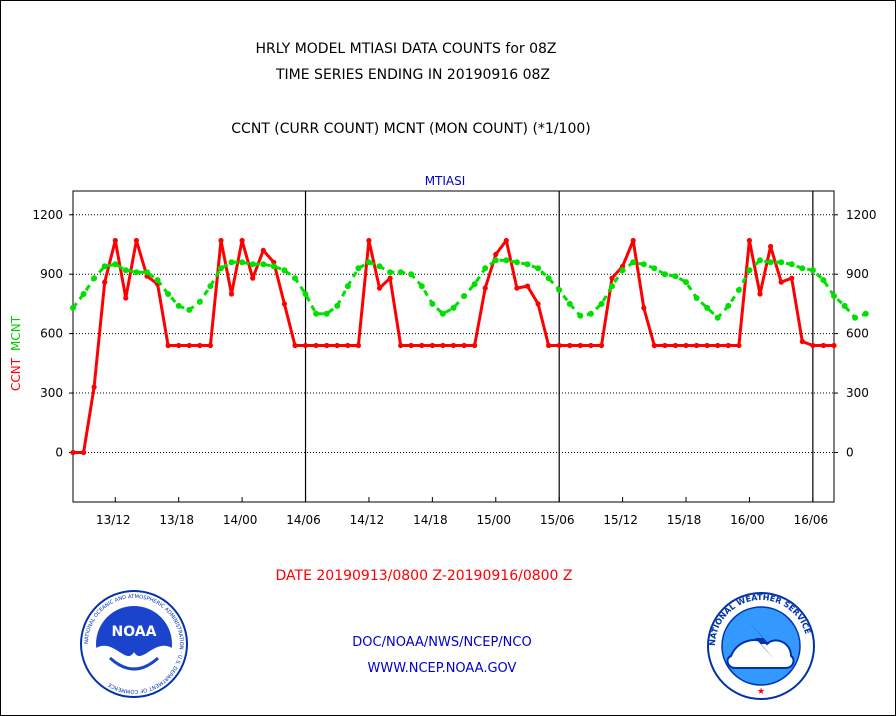 This screenshot has width=896, height=716. Describe the element at coordinates (684, 520) in the screenshot. I see `x-tick-label: 15/18` at that location.